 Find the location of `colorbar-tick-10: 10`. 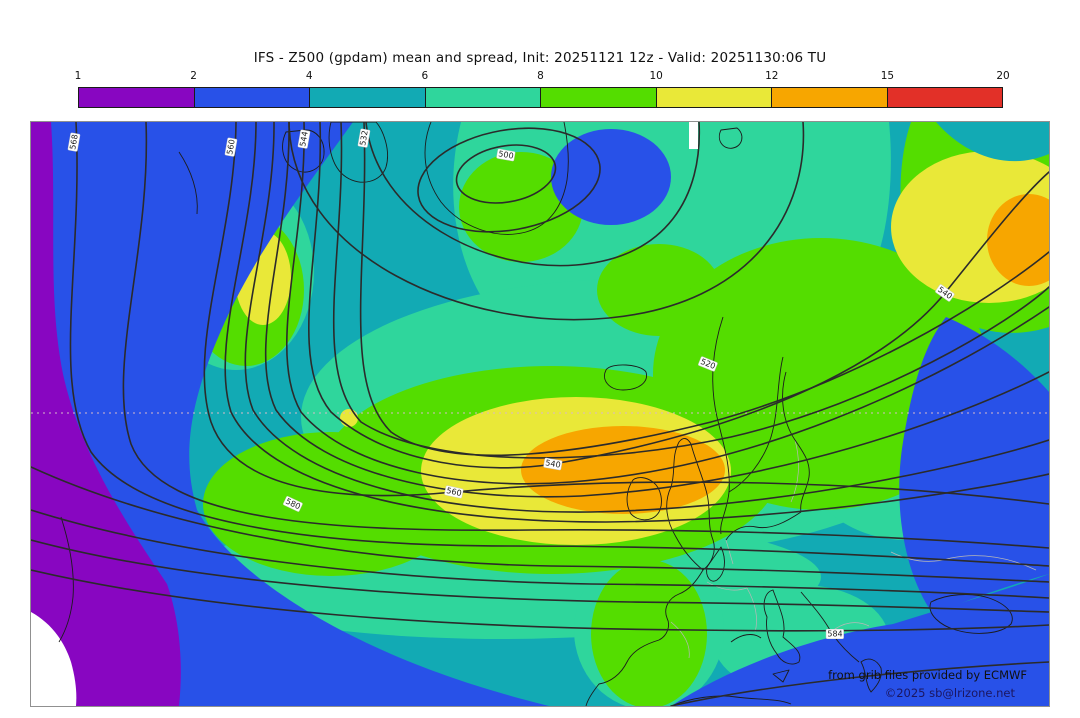

colorbar-tick-10: 10 is located at coordinates (656, 76).